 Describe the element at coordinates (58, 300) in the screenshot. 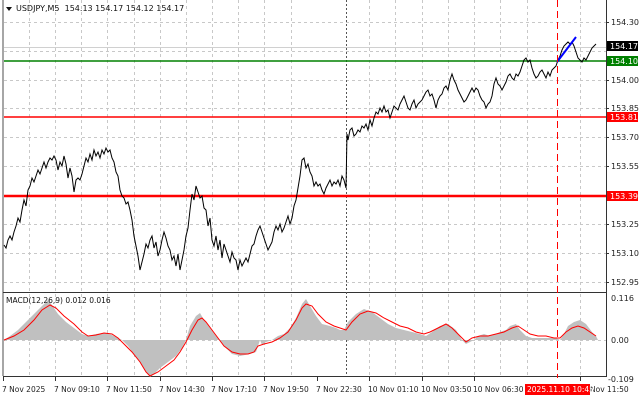

I see `macd-title: MACD(12,26,9) 0.012 0.016` at that location.